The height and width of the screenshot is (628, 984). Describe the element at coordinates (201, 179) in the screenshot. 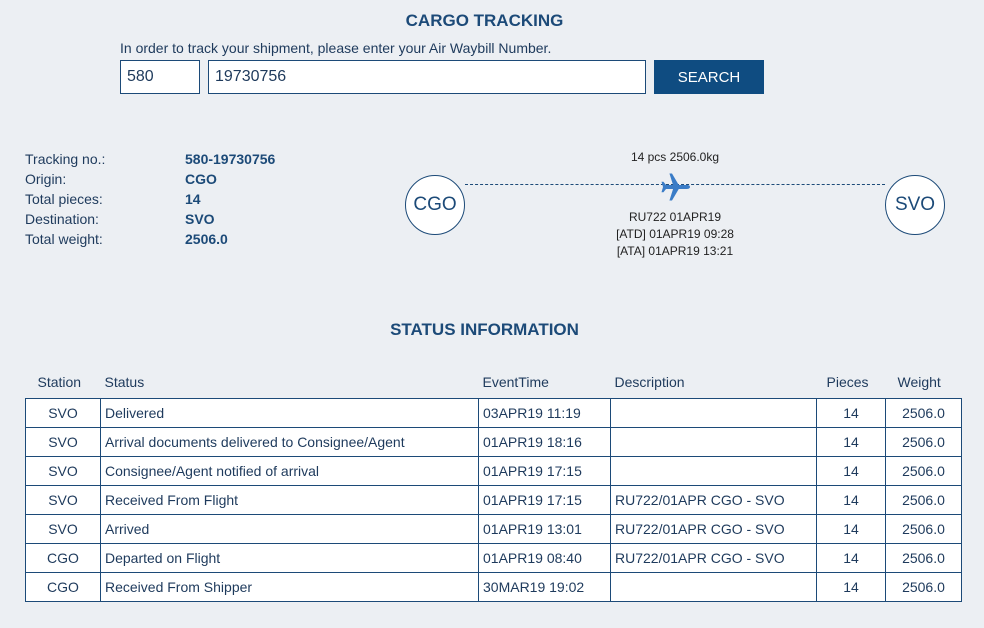

I see `summary-value: CGO` at that location.